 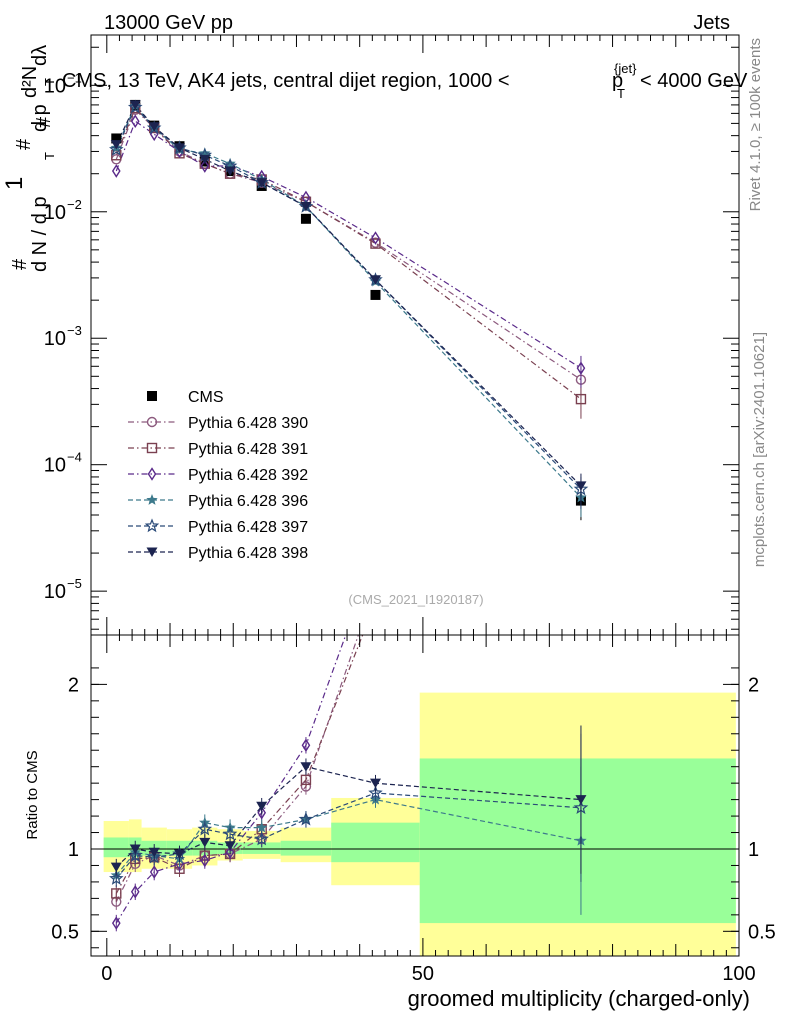 What do you see at coordinates (579, 998) in the screenshot?
I see `x-axis-label: groomed multiplicity (charged-only)` at bounding box center [579, 998].